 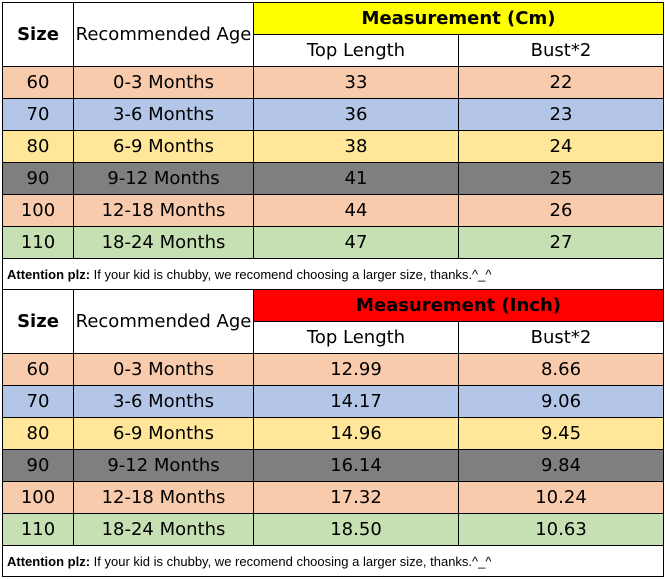 What do you see at coordinates (561, 242) in the screenshot?
I see `bust-cell: 27` at bounding box center [561, 242].